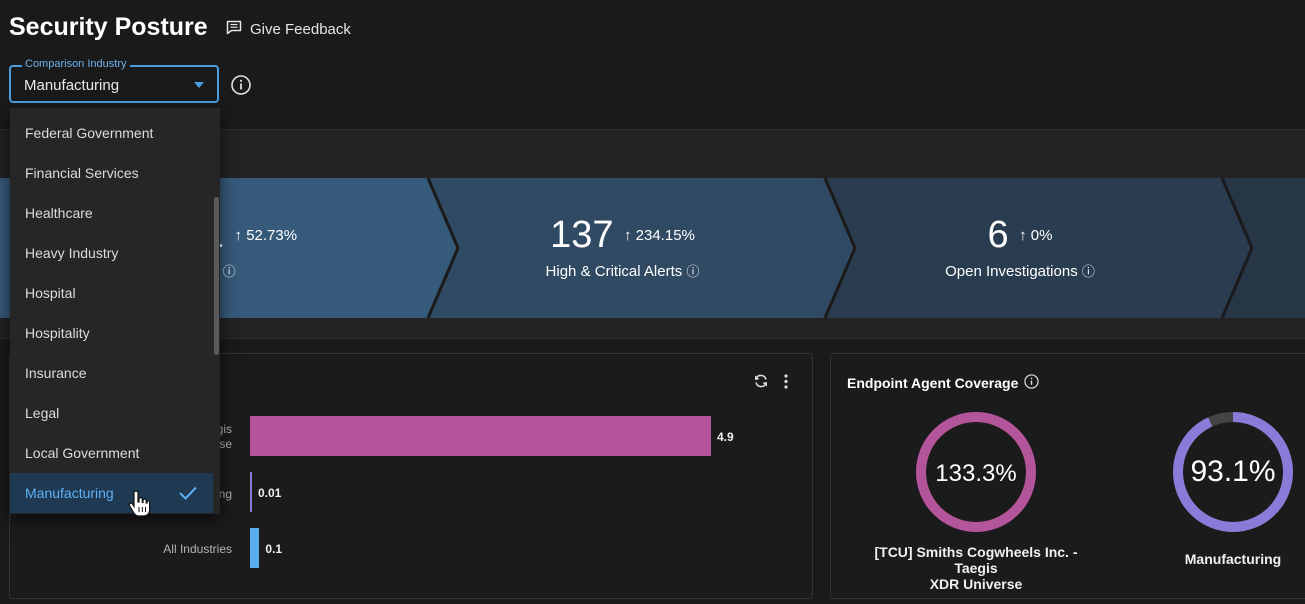 This screenshot has width=1305, height=604. Describe the element at coordinates (270, 493) in the screenshot. I see `bar-value-manufacturing: 0.01` at that location.